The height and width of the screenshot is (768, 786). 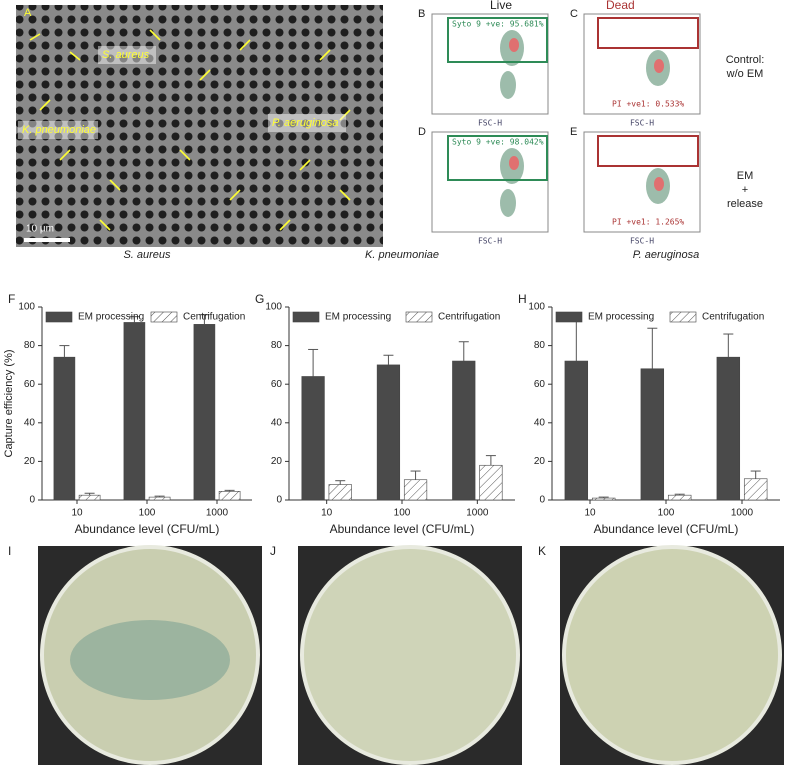 I want to click on gate-label: Syto 9 +ve: 98.042%, so click(x=498, y=142).